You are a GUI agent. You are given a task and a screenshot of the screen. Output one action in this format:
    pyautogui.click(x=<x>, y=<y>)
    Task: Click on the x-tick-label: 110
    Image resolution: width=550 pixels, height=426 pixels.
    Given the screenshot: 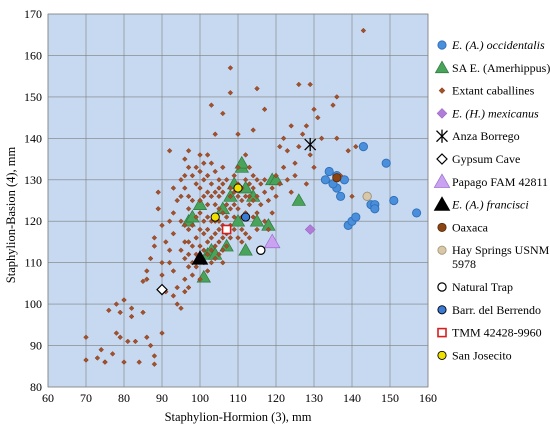 What is the action you would take?
    pyautogui.click(x=238, y=398)
    